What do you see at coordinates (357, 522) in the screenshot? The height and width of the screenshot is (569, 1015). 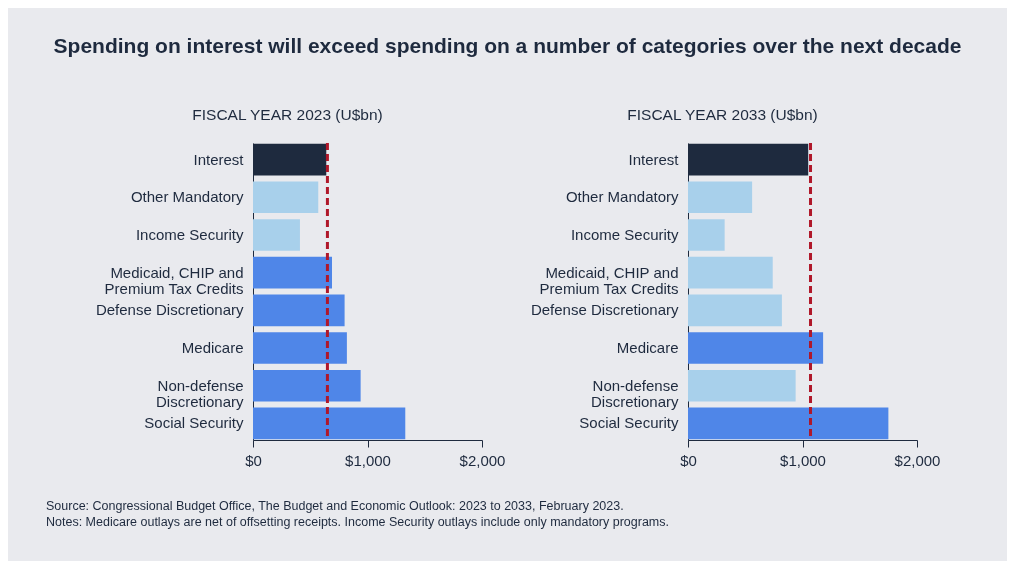 I see `text: Notes: Medicare outlays are net of offsetting receipts. Income Security outlays include only mandatory programs.` at bounding box center [357, 522].